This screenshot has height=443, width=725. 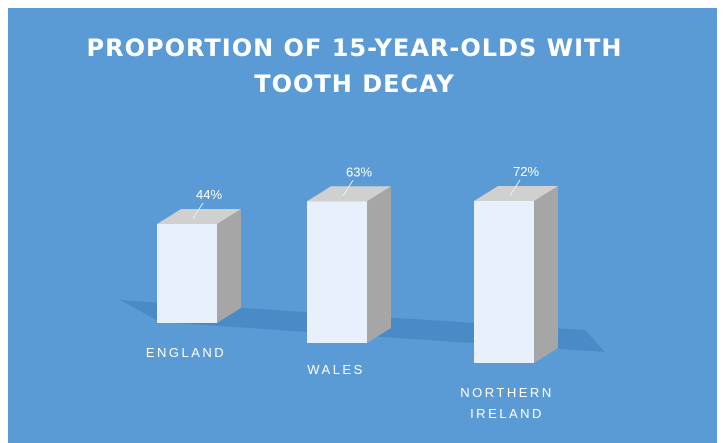 What do you see at coordinates (526, 171) in the screenshot?
I see `data-label: 72%` at bounding box center [526, 171].